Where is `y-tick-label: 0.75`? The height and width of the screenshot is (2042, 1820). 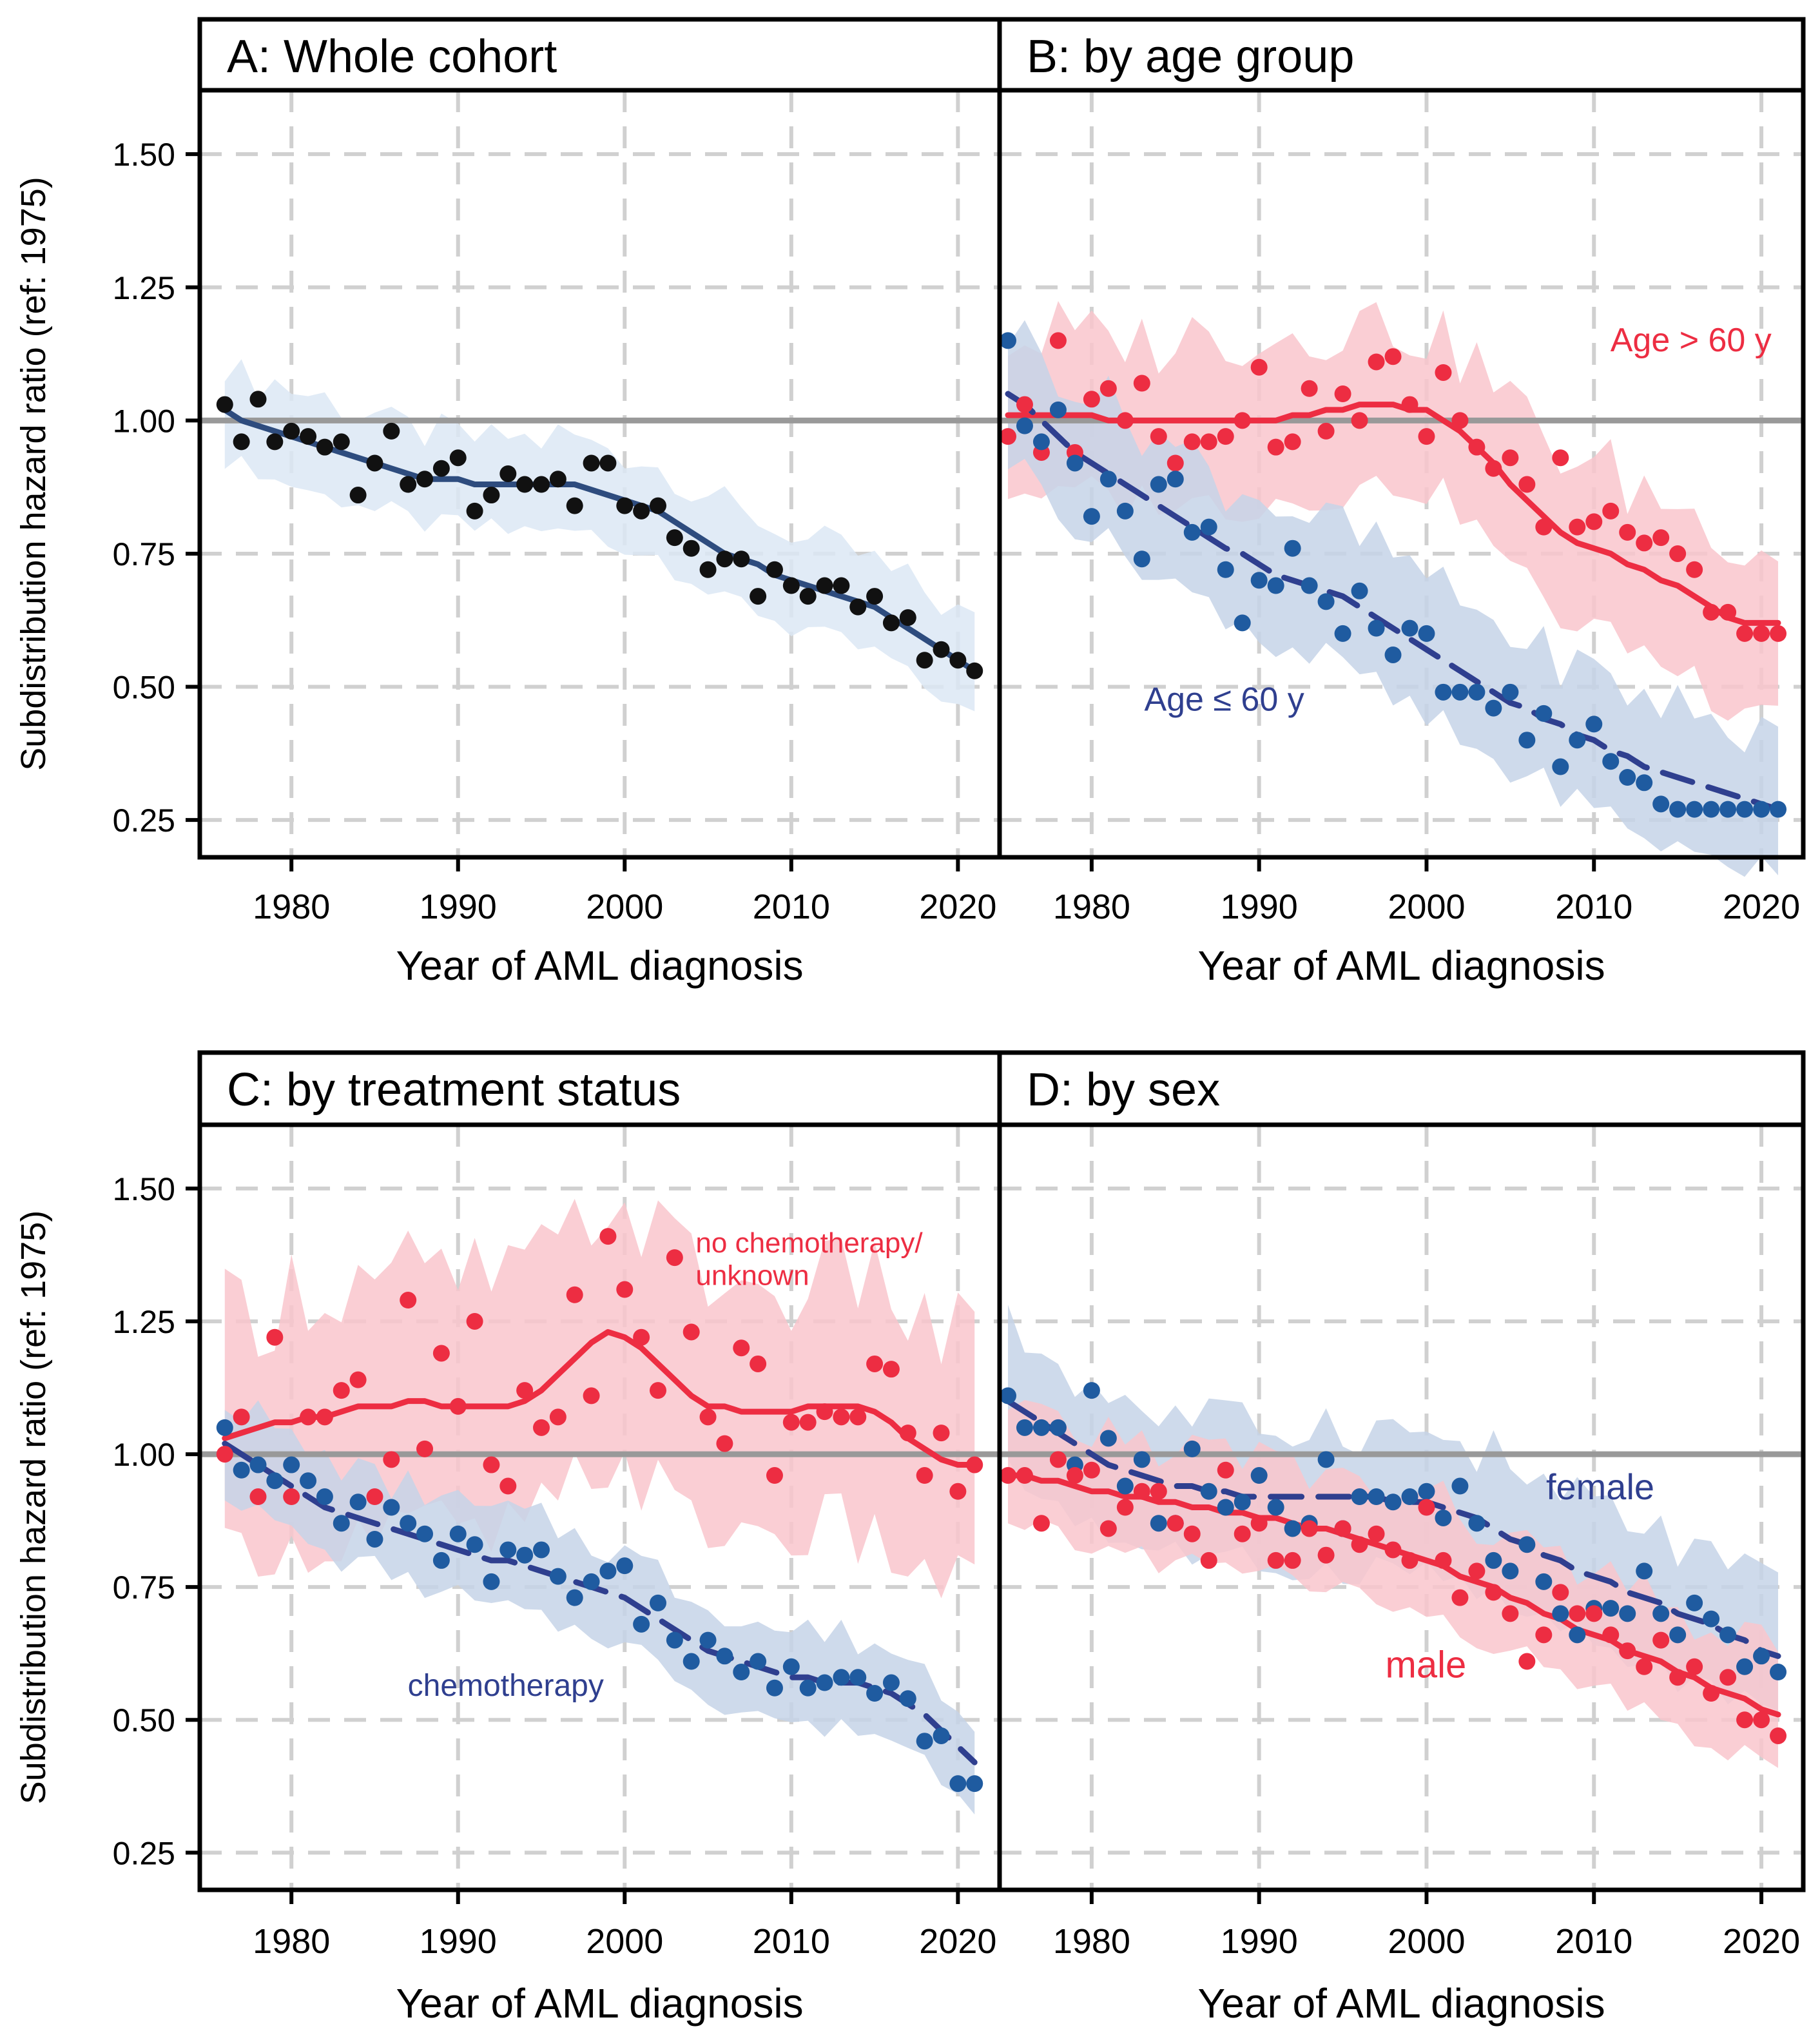 y-tick-label: 0.75 is located at coordinates (144, 554).